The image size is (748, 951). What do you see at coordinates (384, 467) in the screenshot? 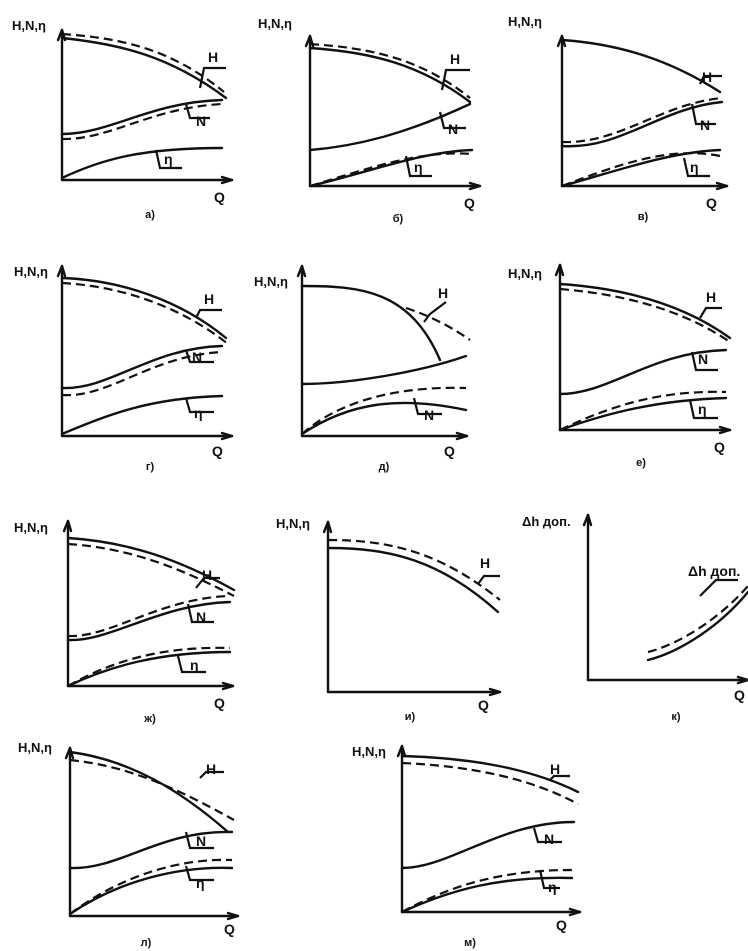
I see `panel-caption: д)` at bounding box center [384, 467].